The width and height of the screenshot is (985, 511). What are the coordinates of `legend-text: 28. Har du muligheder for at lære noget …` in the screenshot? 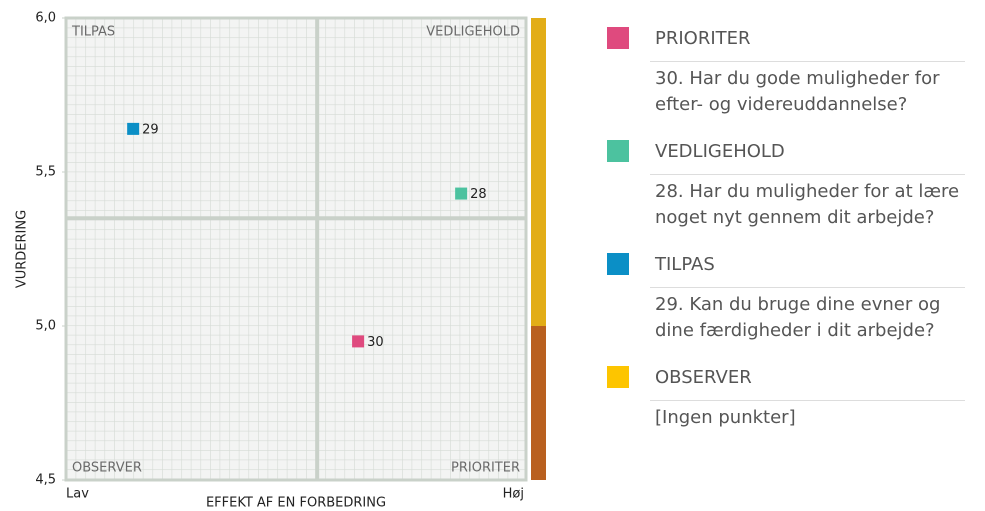 It's located at (807, 202).